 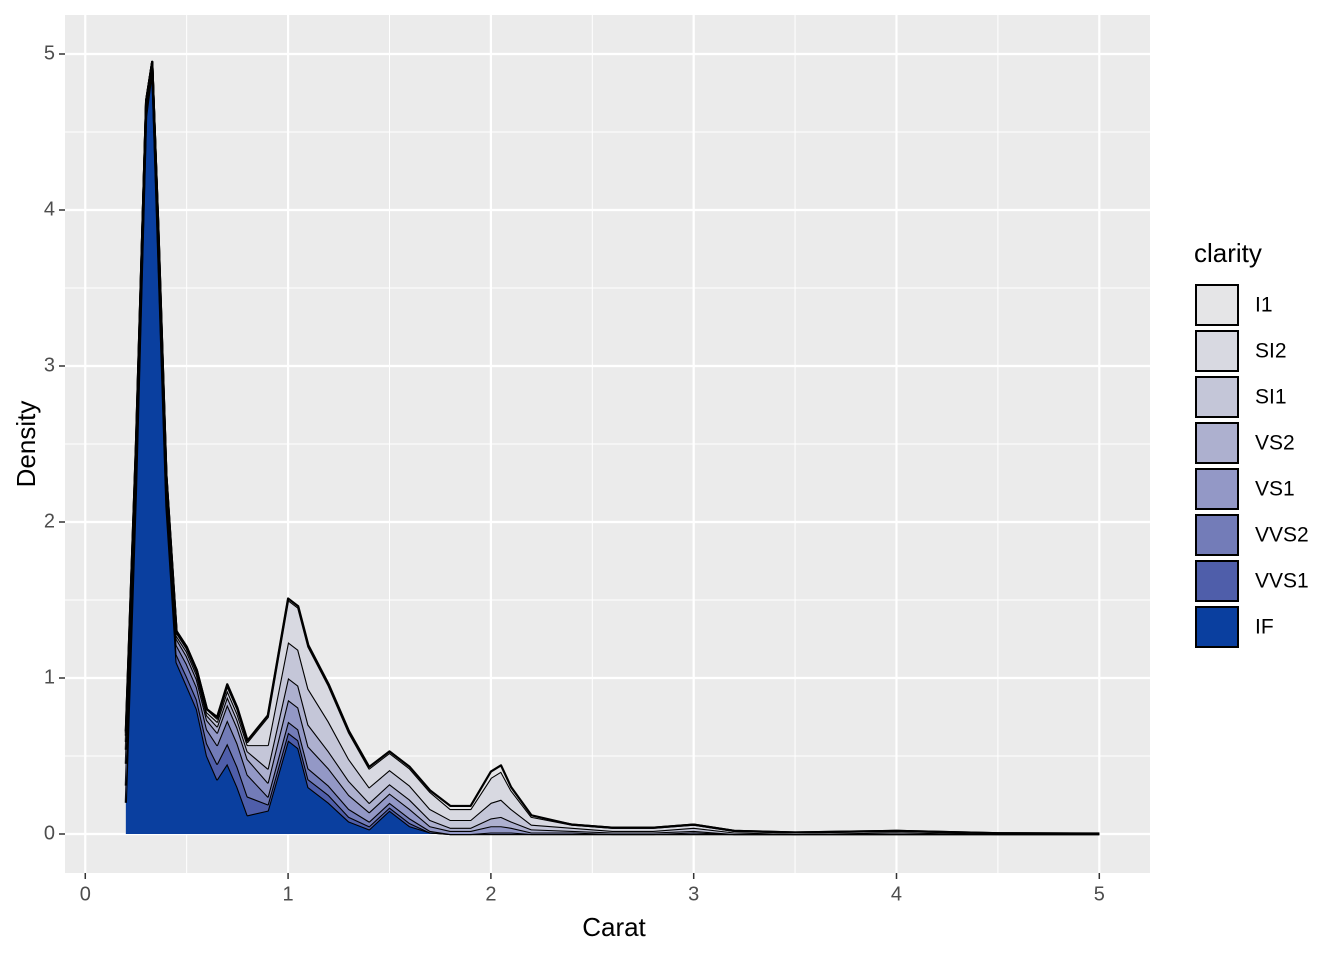 I want to click on y-tick-label: 0, so click(x=49, y=833).